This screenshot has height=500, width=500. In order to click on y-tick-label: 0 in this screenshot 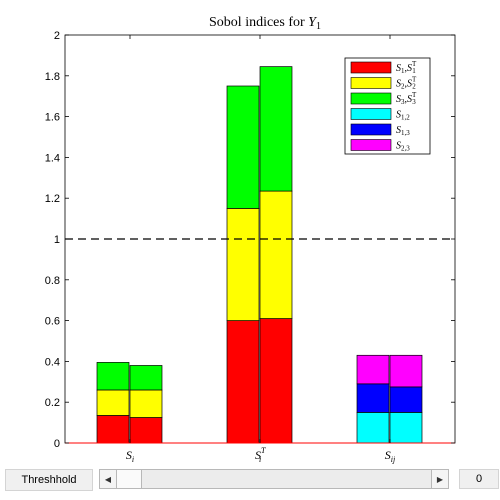, I will do `click(57, 444)`.